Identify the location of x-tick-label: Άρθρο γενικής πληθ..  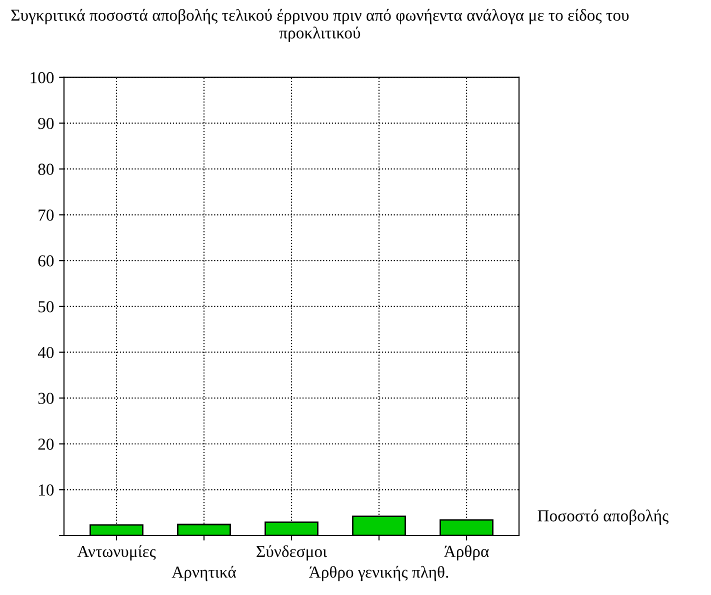
(378, 574).